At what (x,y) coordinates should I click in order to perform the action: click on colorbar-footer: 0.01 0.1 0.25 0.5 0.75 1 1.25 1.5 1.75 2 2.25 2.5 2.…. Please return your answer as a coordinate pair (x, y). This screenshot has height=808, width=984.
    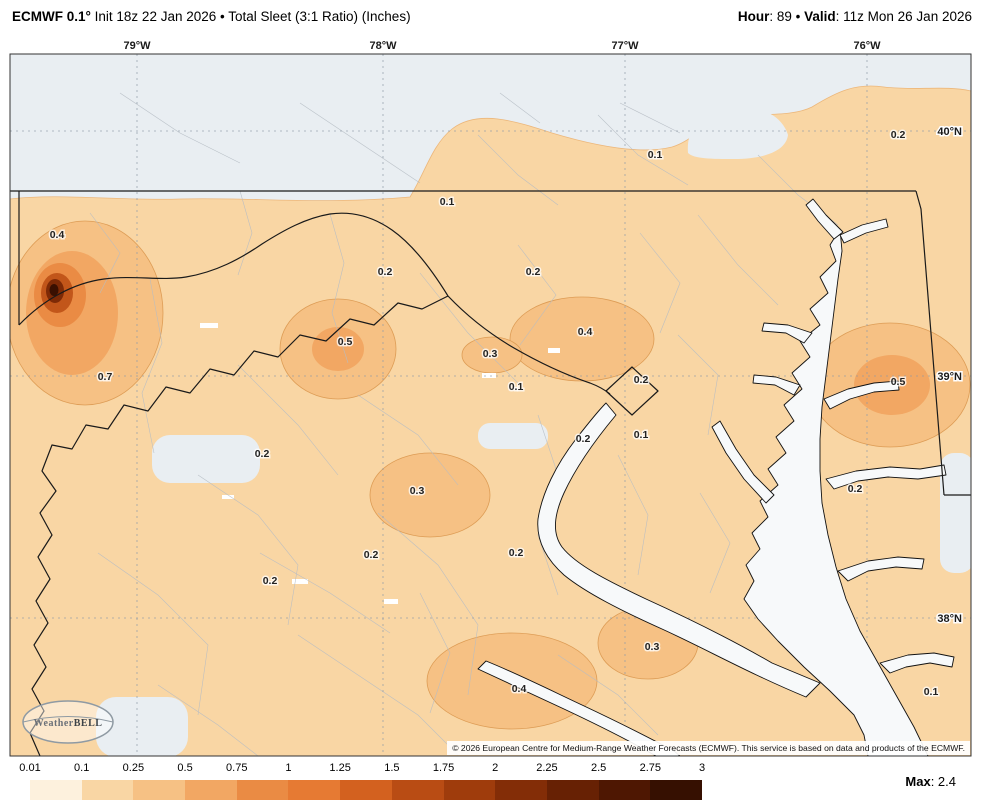
    Looking at the image, I should click on (492, 783).